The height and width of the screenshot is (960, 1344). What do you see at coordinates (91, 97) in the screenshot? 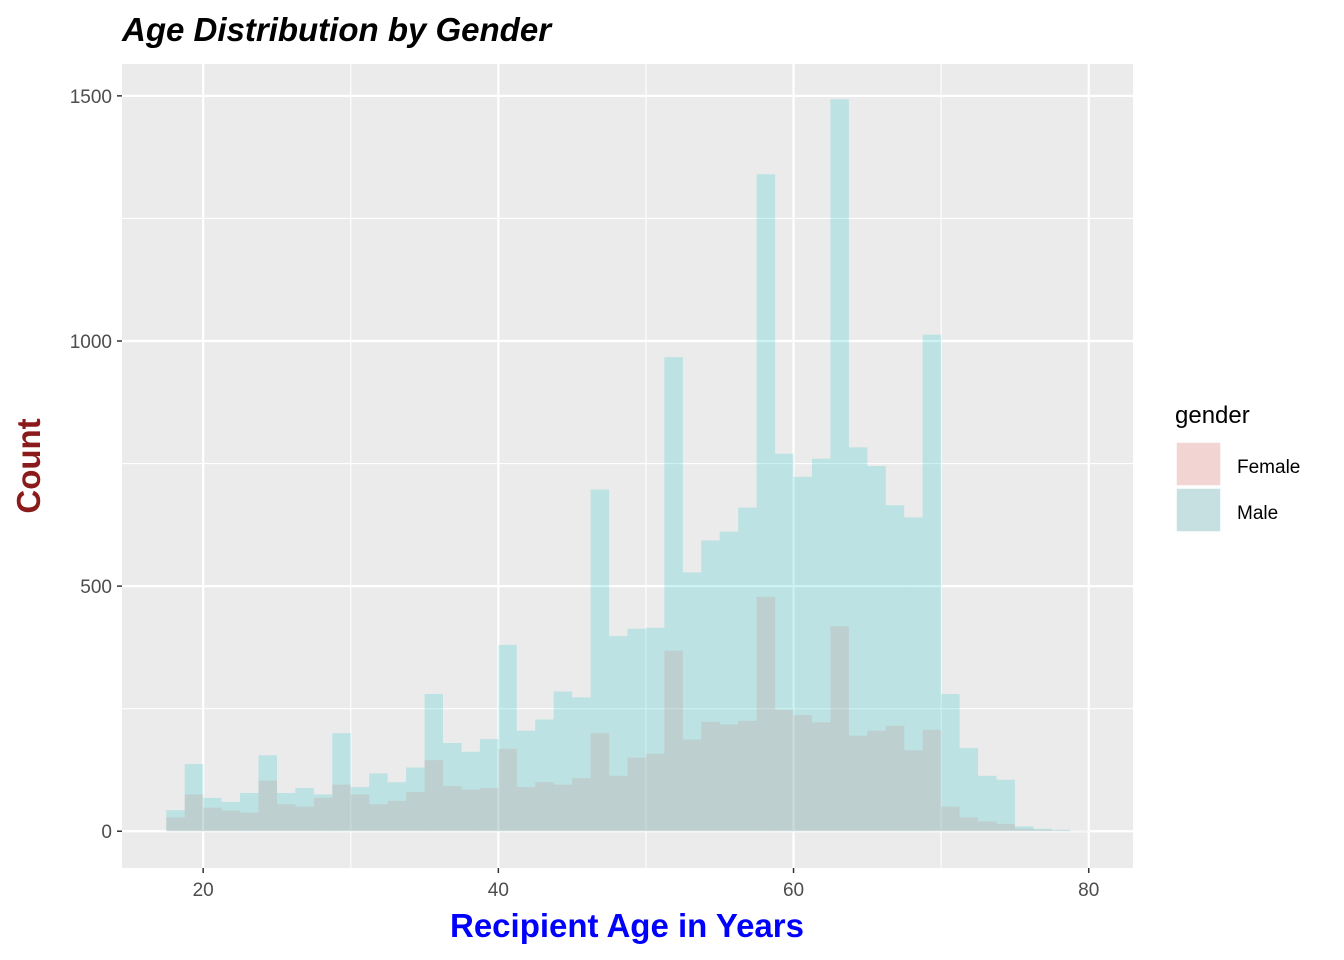
I see `y-tick-label: 1500` at bounding box center [91, 97].